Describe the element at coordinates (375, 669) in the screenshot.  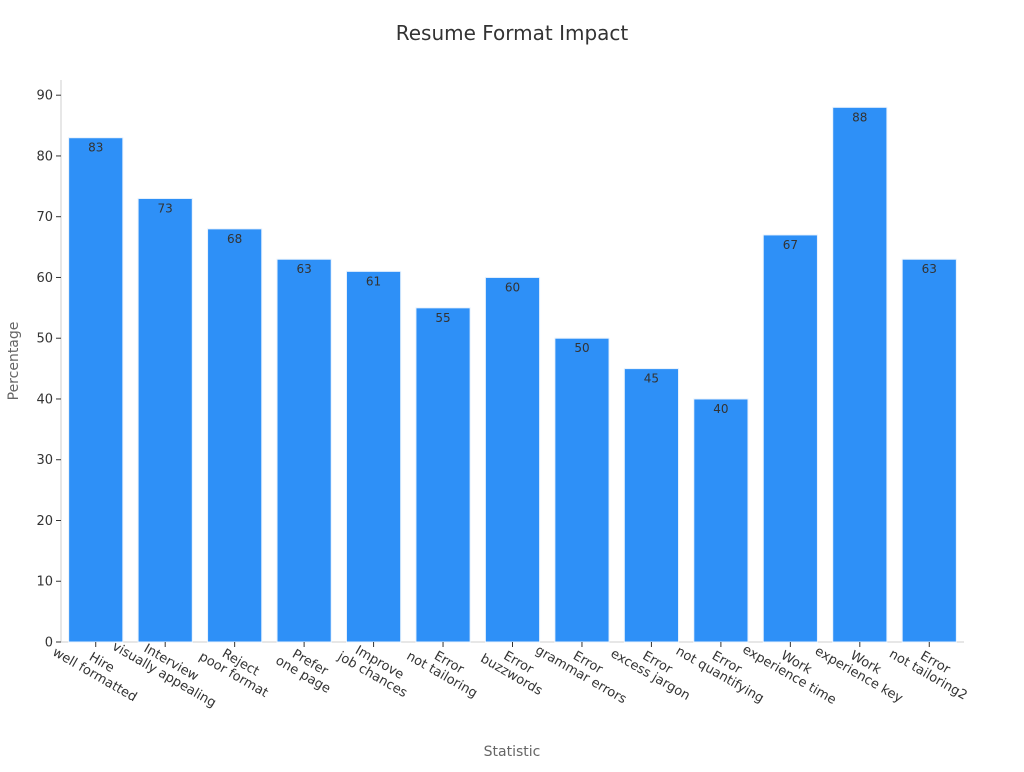
I see `x-tick-label: Improvejob chances` at that location.